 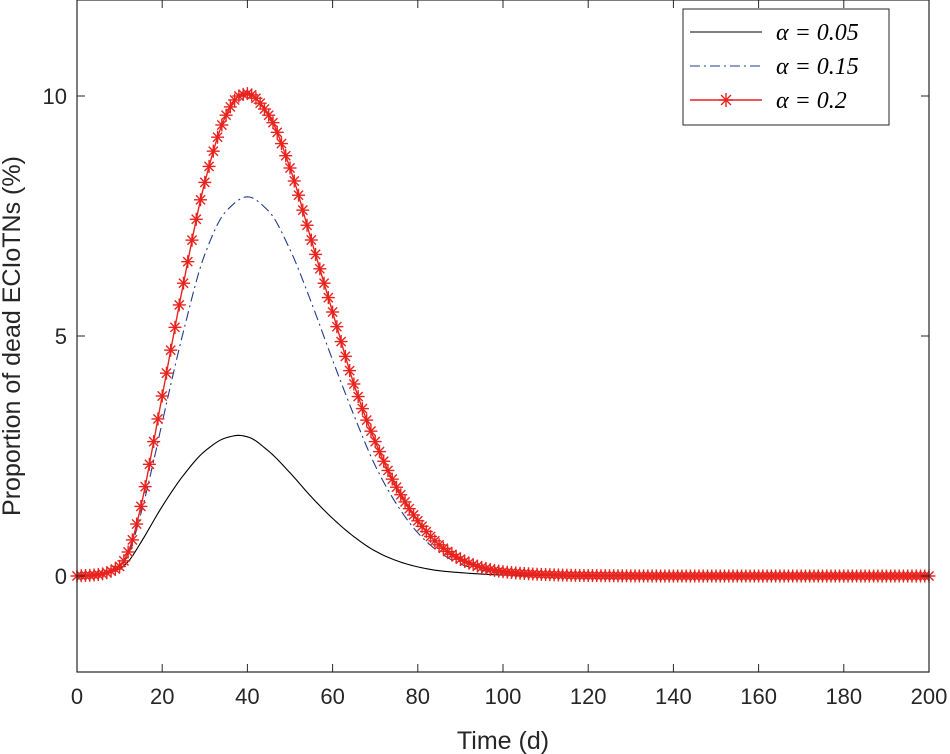 I want to click on x-tick-label: 0, so click(x=77, y=696).